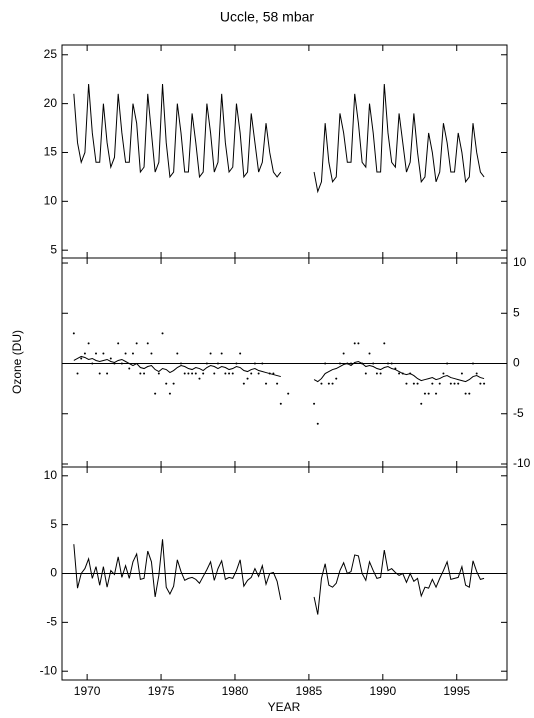 The image size is (534, 718). What do you see at coordinates (267, 17) in the screenshot?
I see `chart-title: Uccle, 58 mbar` at bounding box center [267, 17].